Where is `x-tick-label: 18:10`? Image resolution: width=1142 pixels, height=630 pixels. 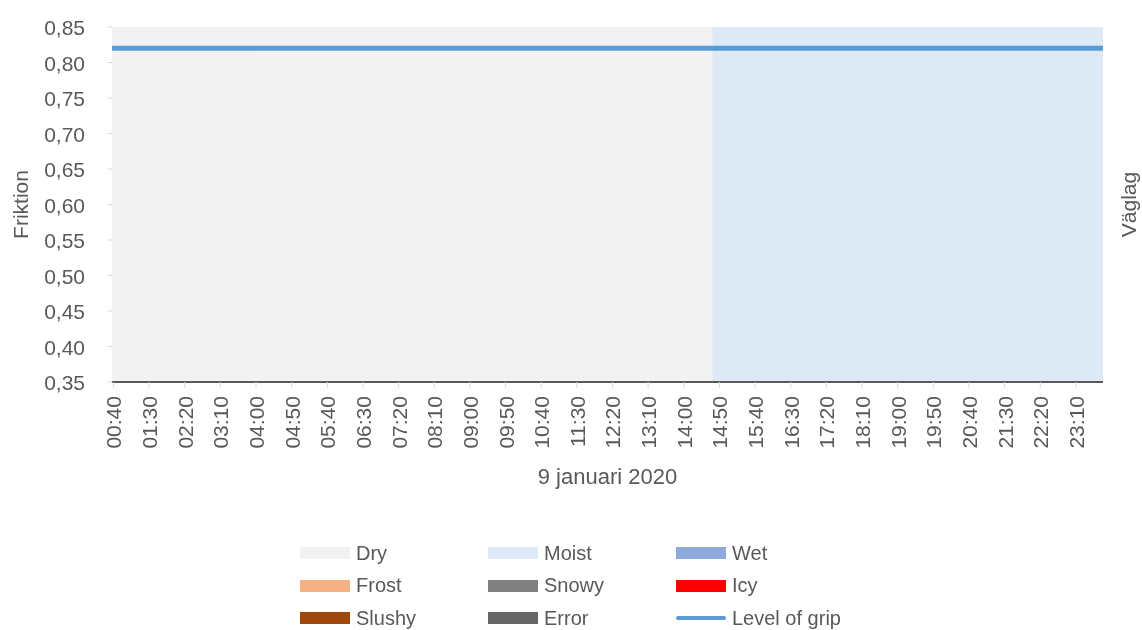
x-tick-label: 18:10 is located at coordinates (862, 422).